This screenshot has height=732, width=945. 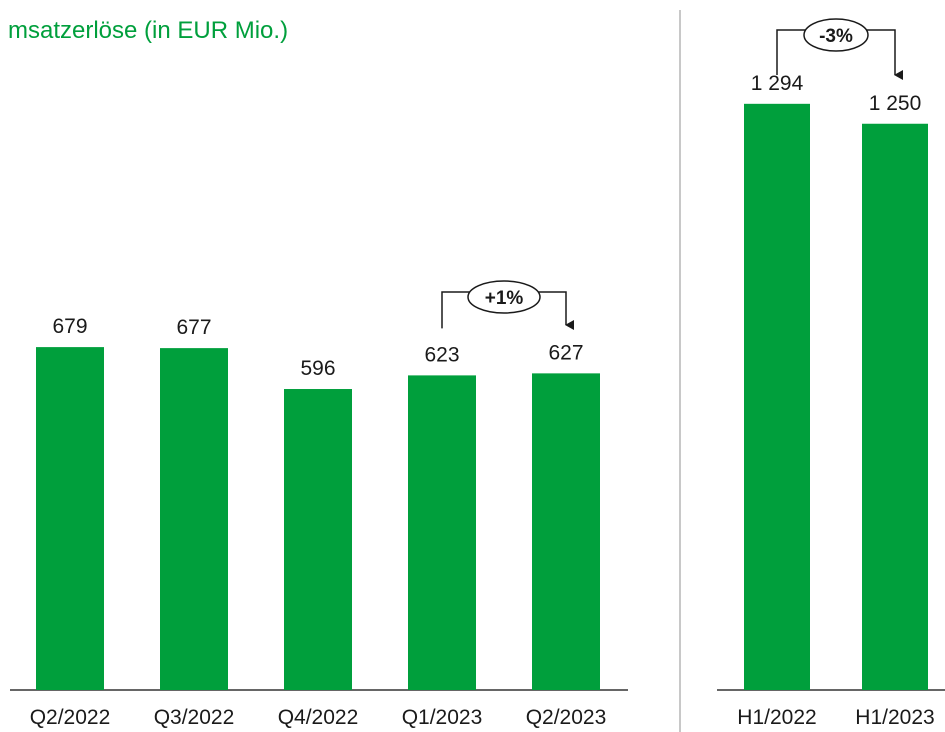 What do you see at coordinates (566, 717) in the screenshot?
I see `x-tick-label: Q2/2023` at bounding box center [566, 717].